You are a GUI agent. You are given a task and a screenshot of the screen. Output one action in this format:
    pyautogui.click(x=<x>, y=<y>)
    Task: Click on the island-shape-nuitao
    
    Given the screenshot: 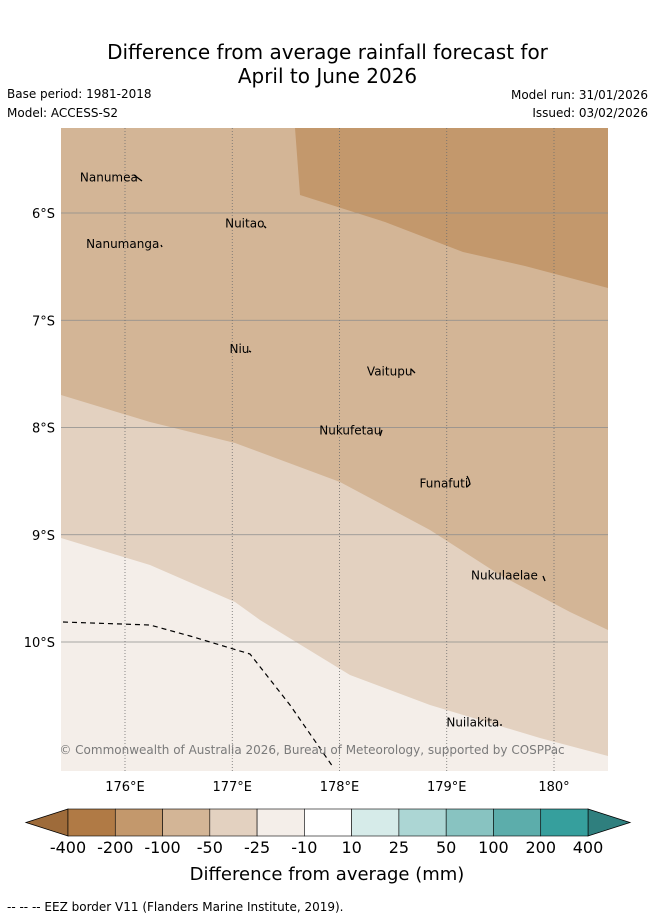 What is the action you would take?
    pyautogui.click(x=265, y=227)
    